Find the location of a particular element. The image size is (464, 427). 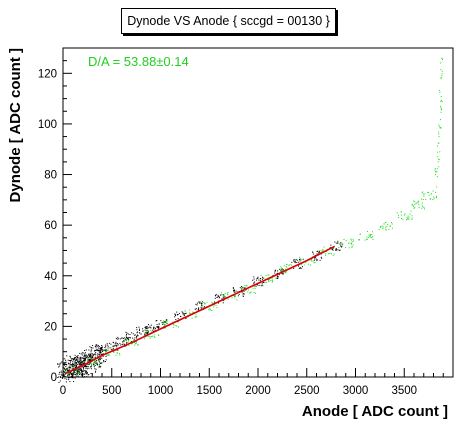

x-tick-label: 0 is located at coordinates (63, 391).